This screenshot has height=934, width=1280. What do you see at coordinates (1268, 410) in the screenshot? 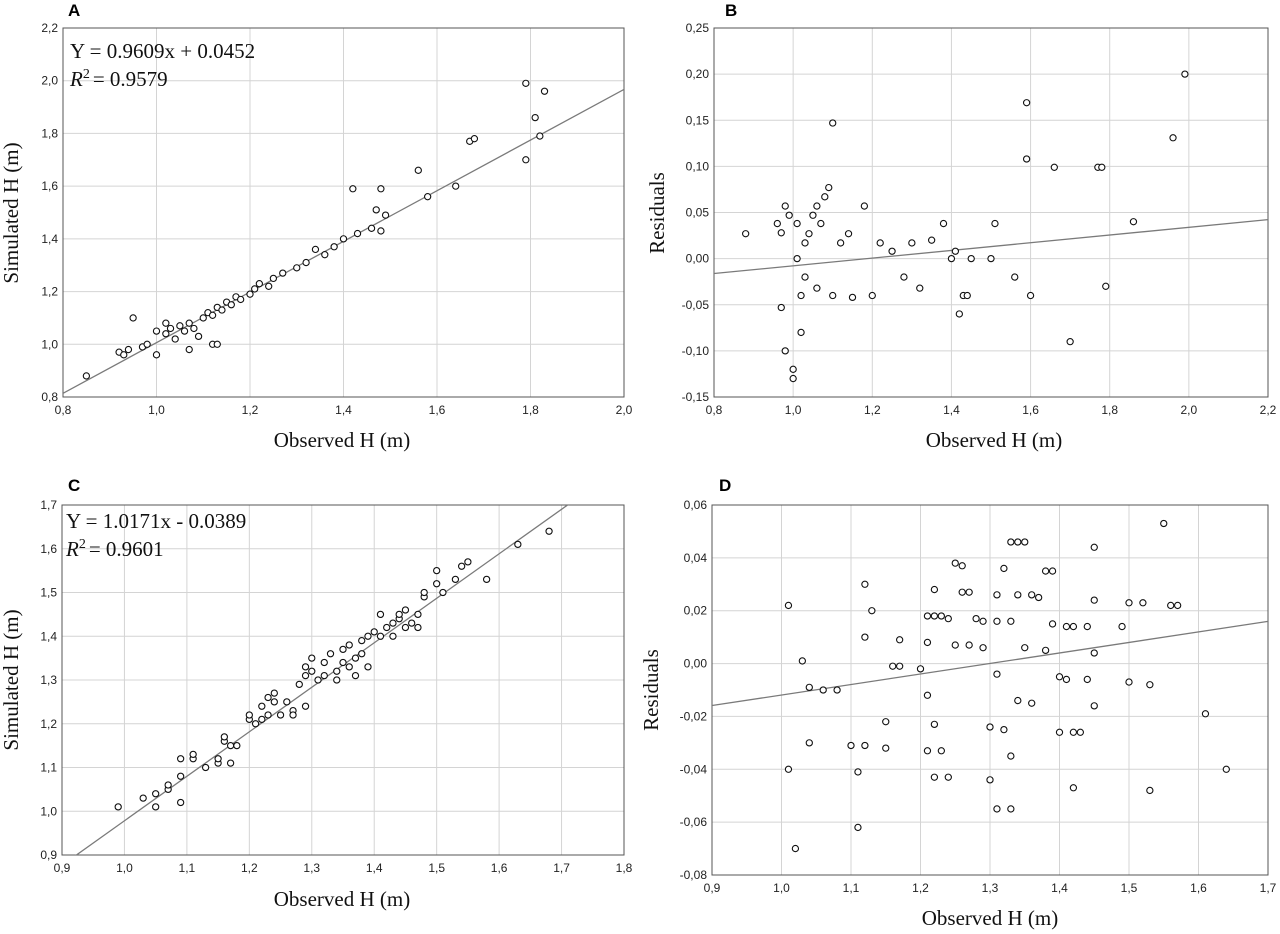
I see `x-tick-label: 2,2` at bounding box center [1268, 410].